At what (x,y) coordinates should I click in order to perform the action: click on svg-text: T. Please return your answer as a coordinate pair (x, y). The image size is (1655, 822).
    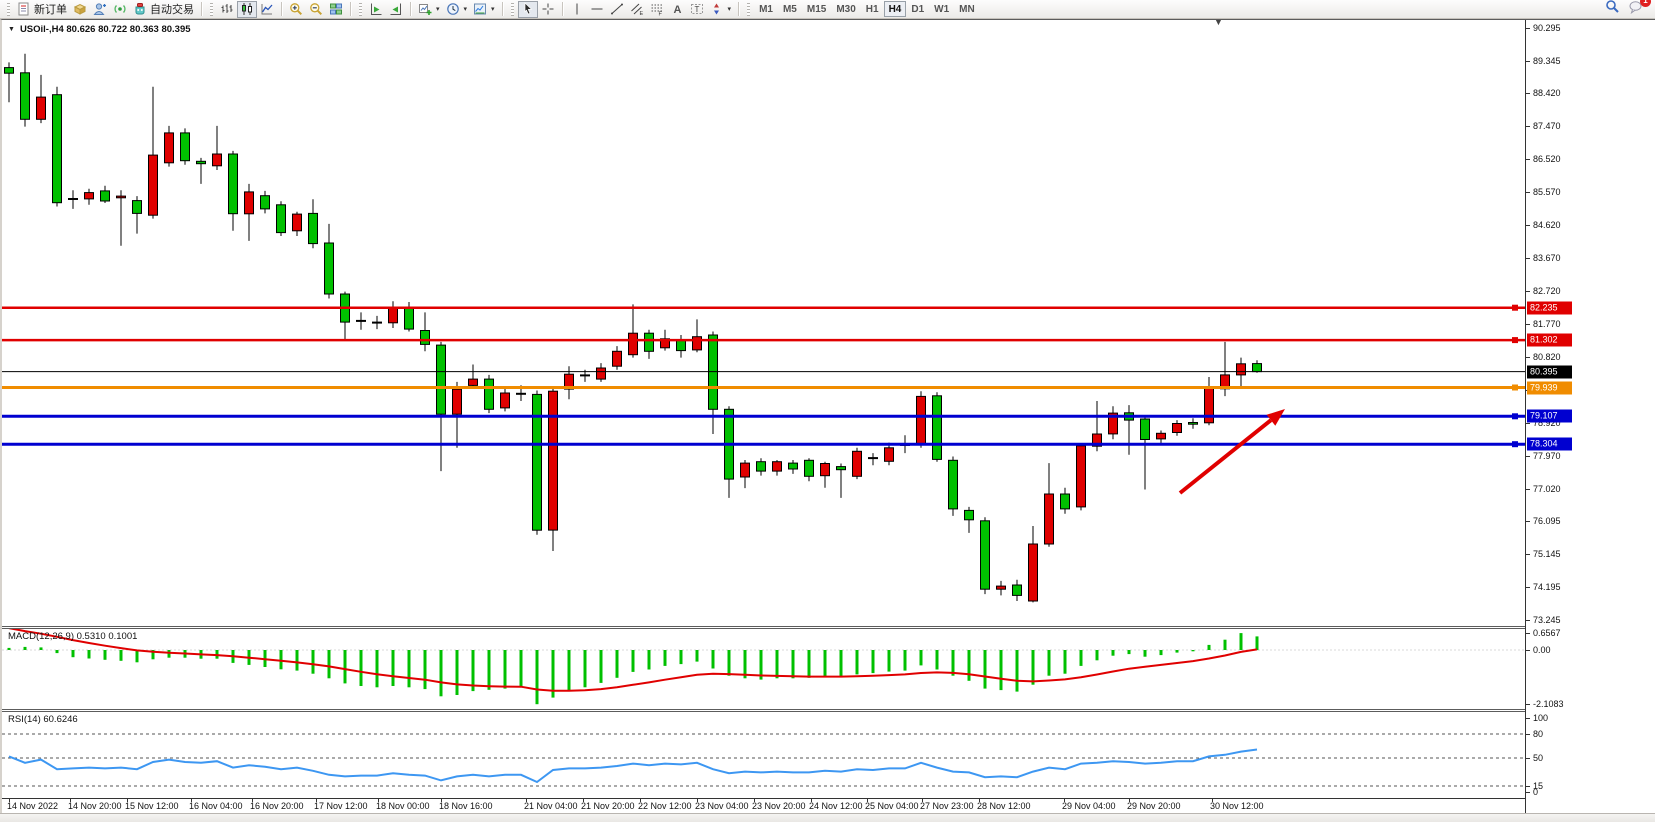
    Looking at the image, I should click on (696, 9).